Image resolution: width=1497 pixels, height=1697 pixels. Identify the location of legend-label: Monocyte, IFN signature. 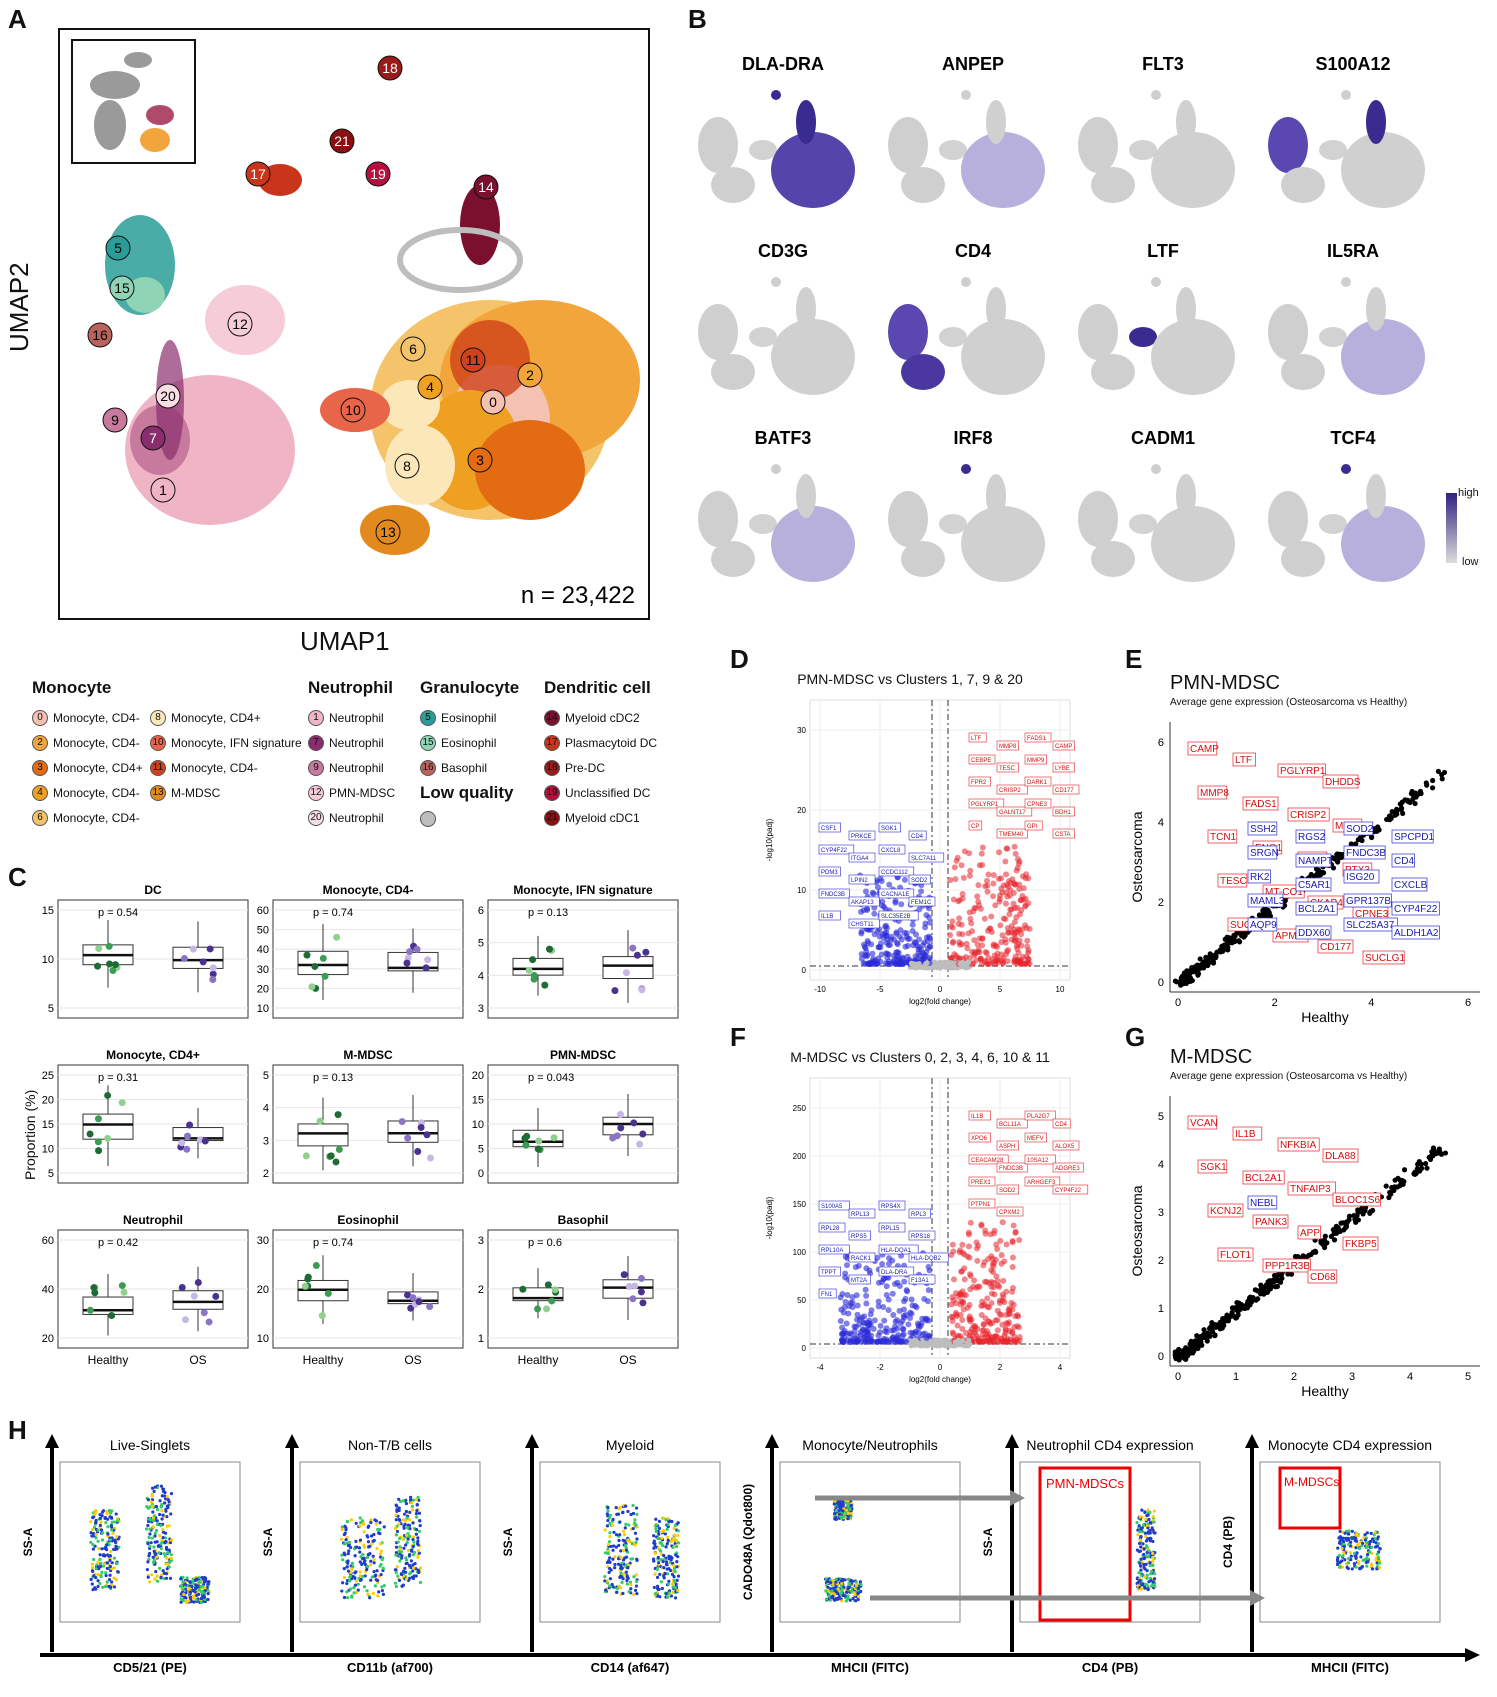
(236, 743).